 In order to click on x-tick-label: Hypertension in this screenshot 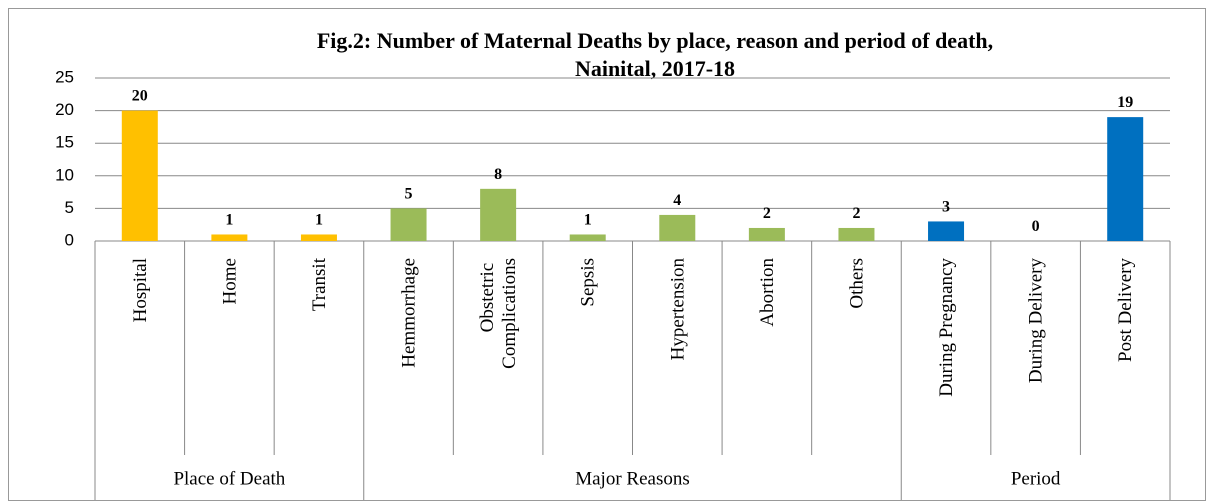, I will do `click(677, 309)`.